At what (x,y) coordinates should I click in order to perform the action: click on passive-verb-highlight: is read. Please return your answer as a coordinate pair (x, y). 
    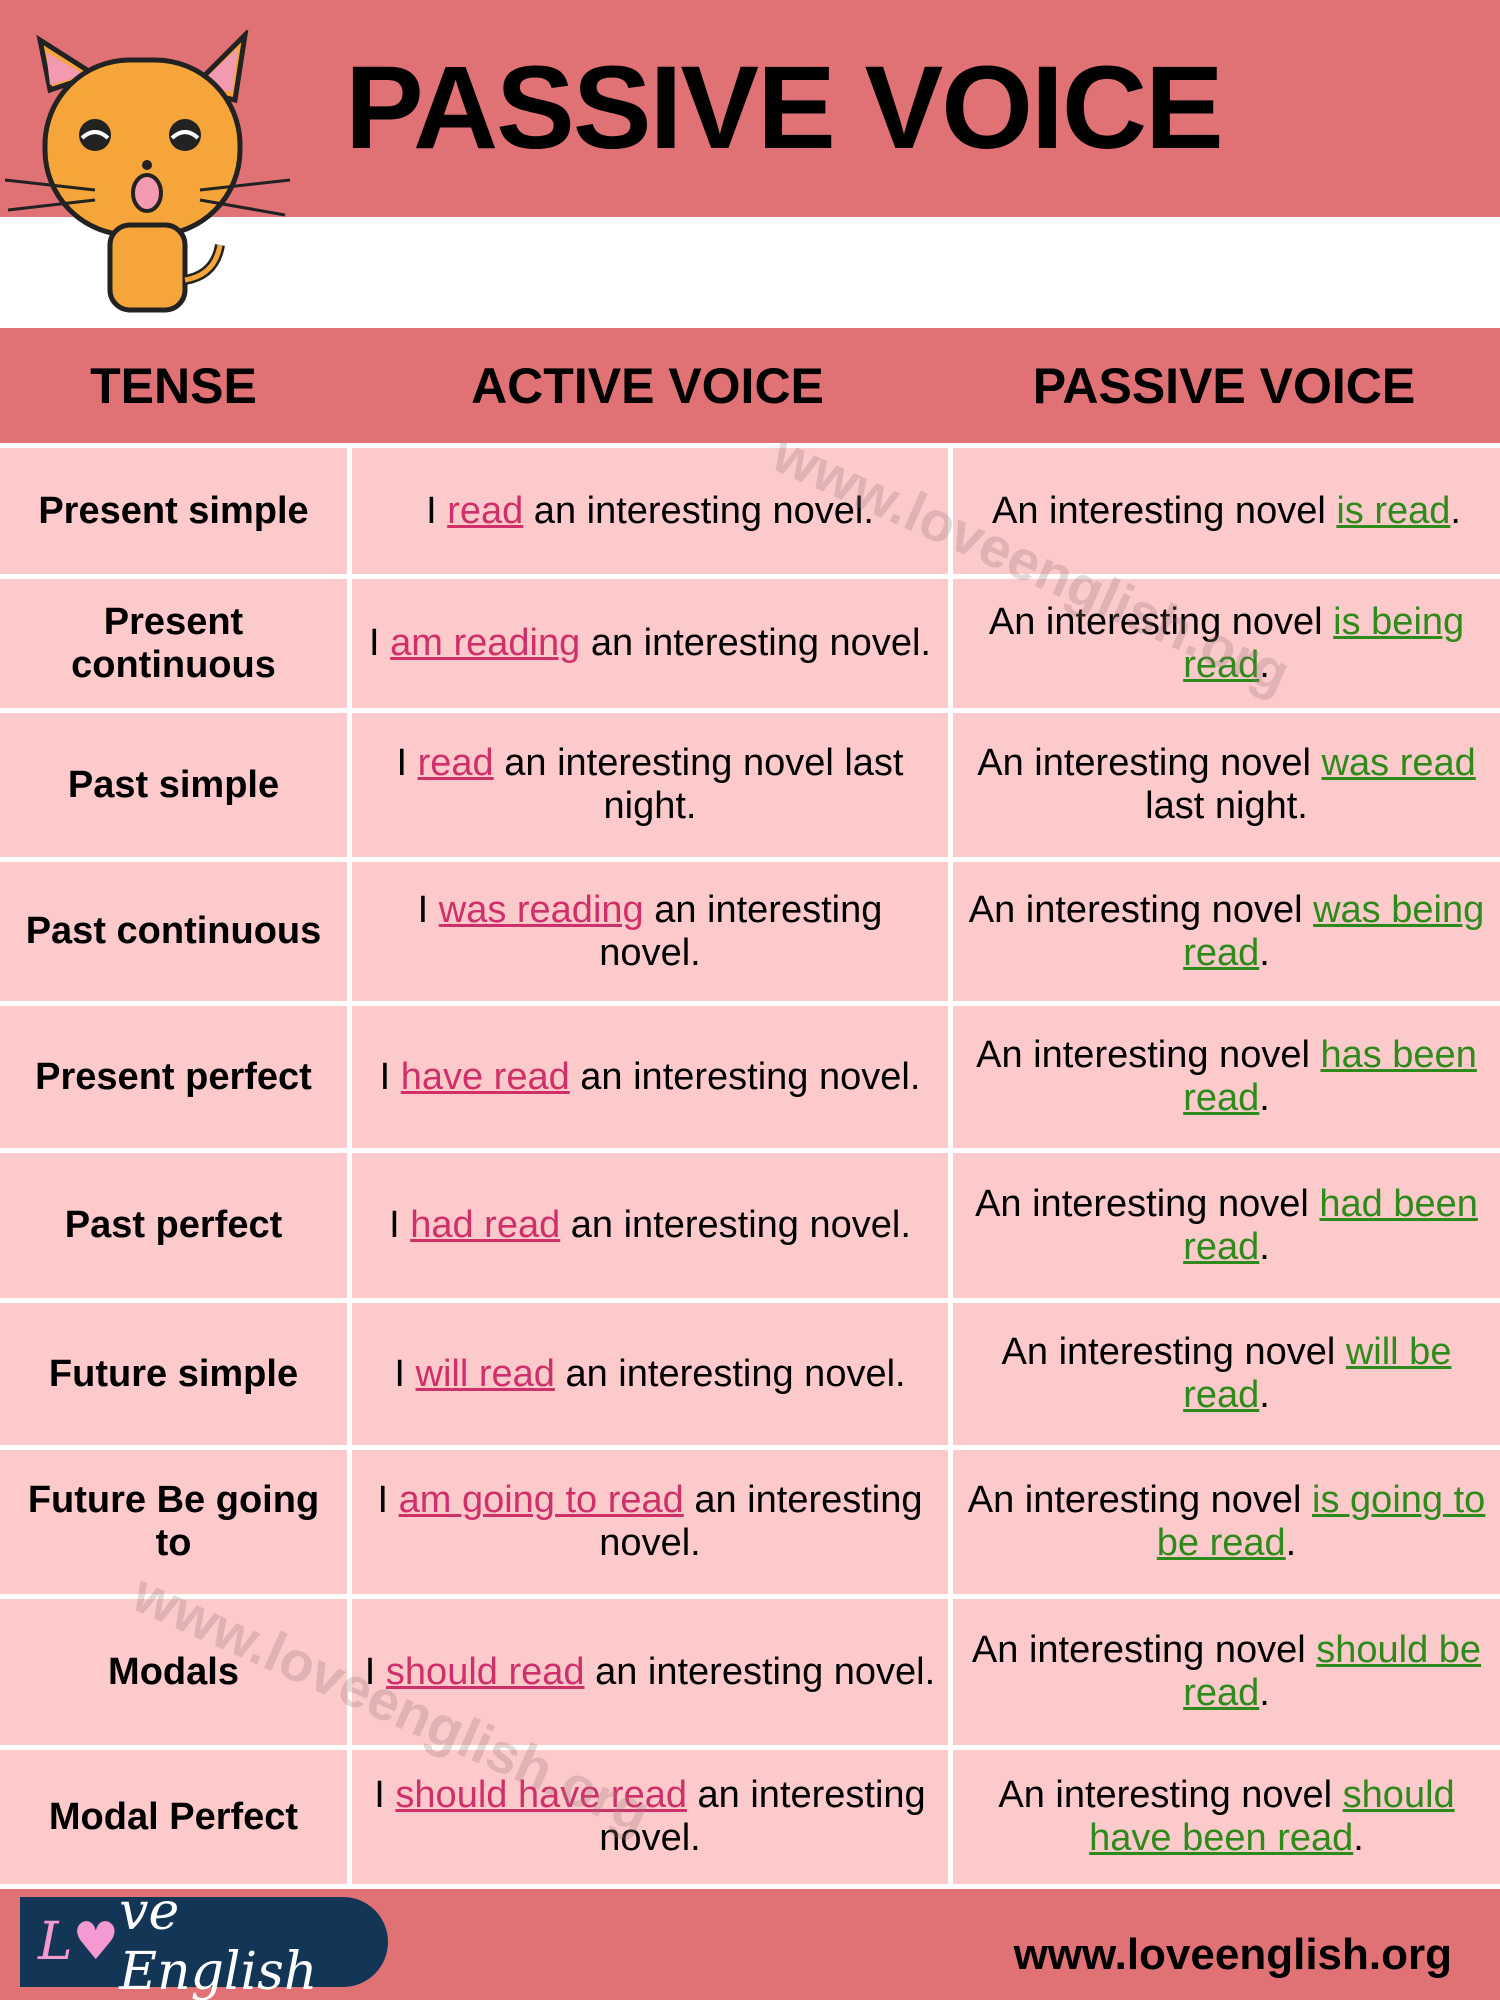
    Looking at the image, I should click on (1393, 510).